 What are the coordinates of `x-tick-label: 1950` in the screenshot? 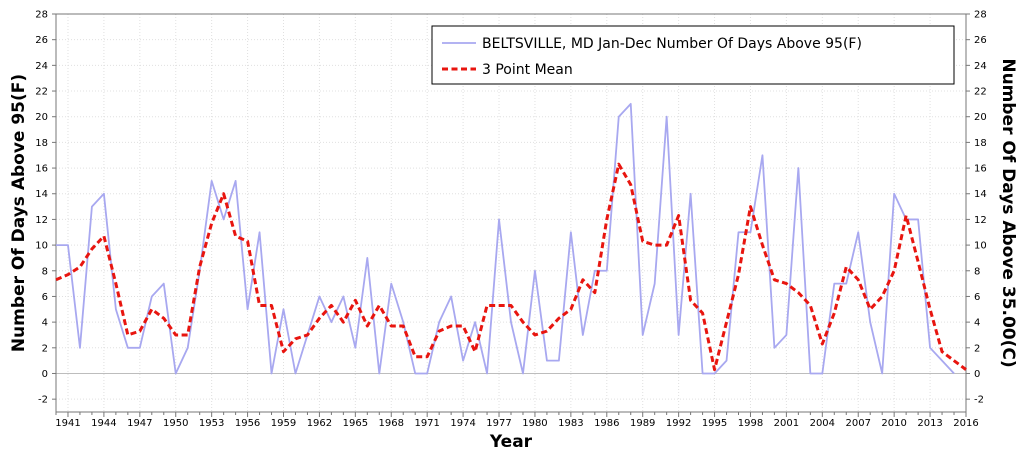 It's located at (175, 423).